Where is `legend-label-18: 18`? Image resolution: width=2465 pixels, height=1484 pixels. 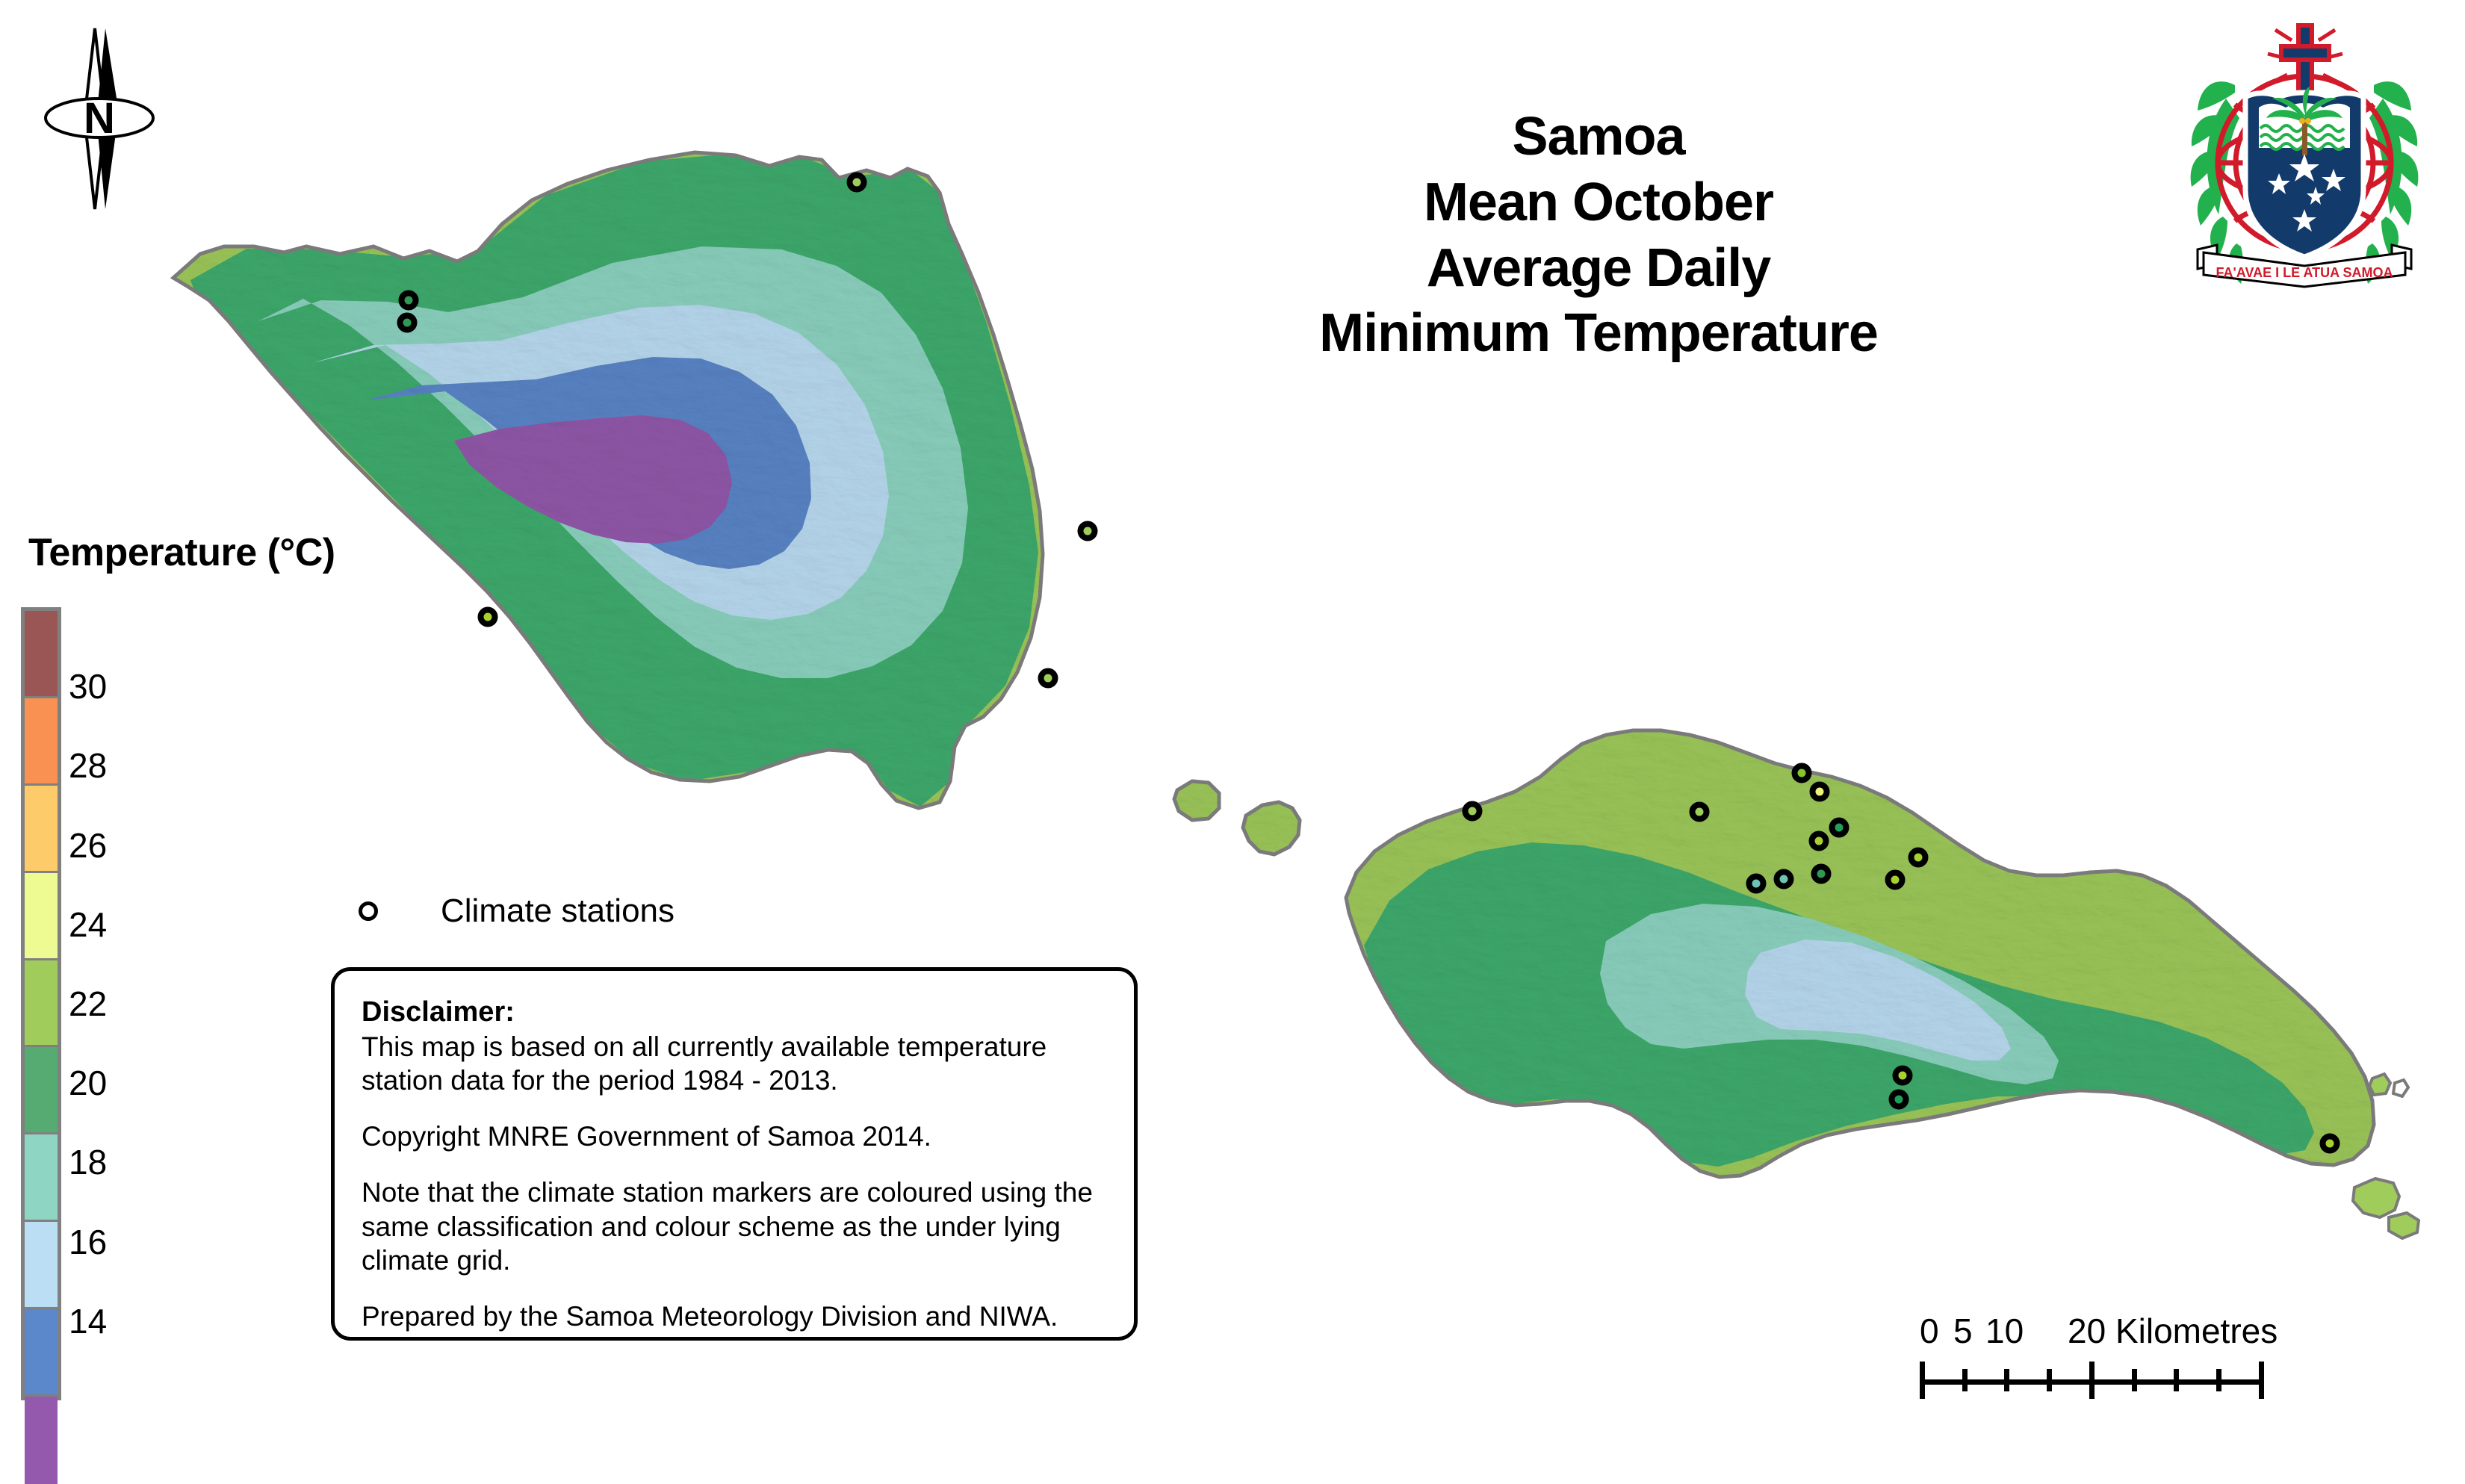
legend-label-18: 18 is located at coordinates (88, 1163).